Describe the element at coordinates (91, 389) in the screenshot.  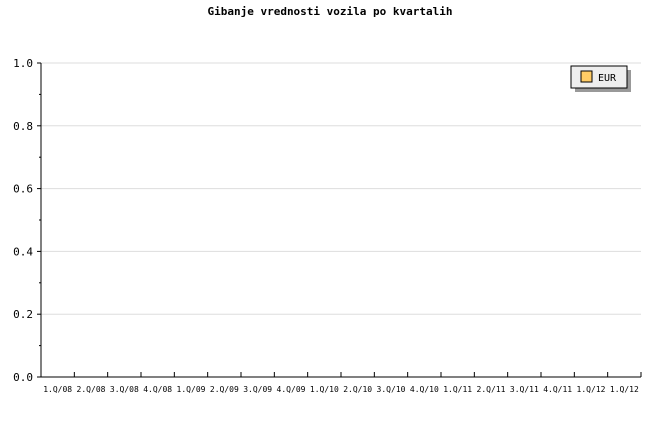
I see `x-tick-label: 2.Q/08` at that location.